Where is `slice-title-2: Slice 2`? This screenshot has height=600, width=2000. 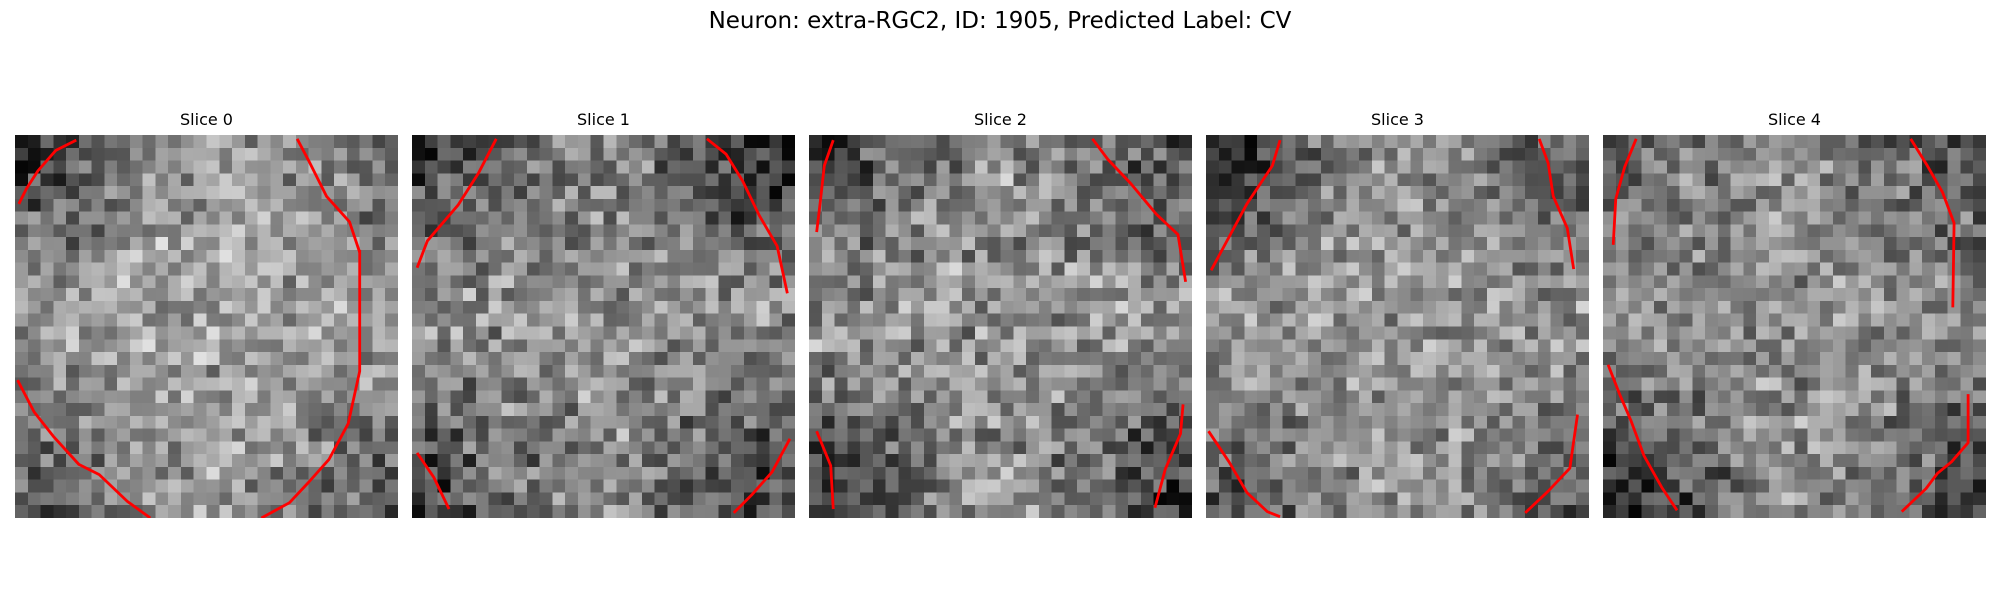
slice-title-2: Slice 2 is located at coordinates (1000, 119).